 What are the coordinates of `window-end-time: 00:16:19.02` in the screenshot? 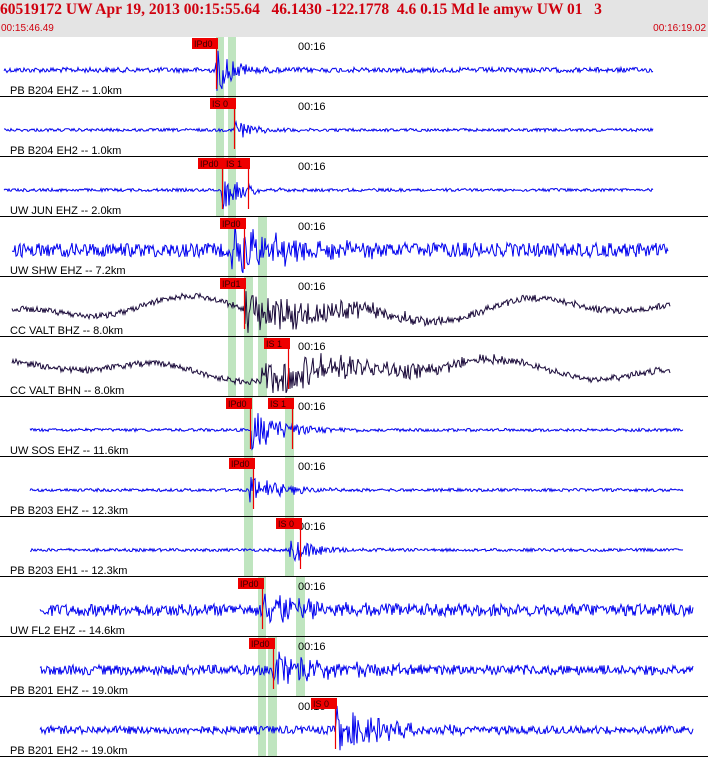 It's located at (679, 28).